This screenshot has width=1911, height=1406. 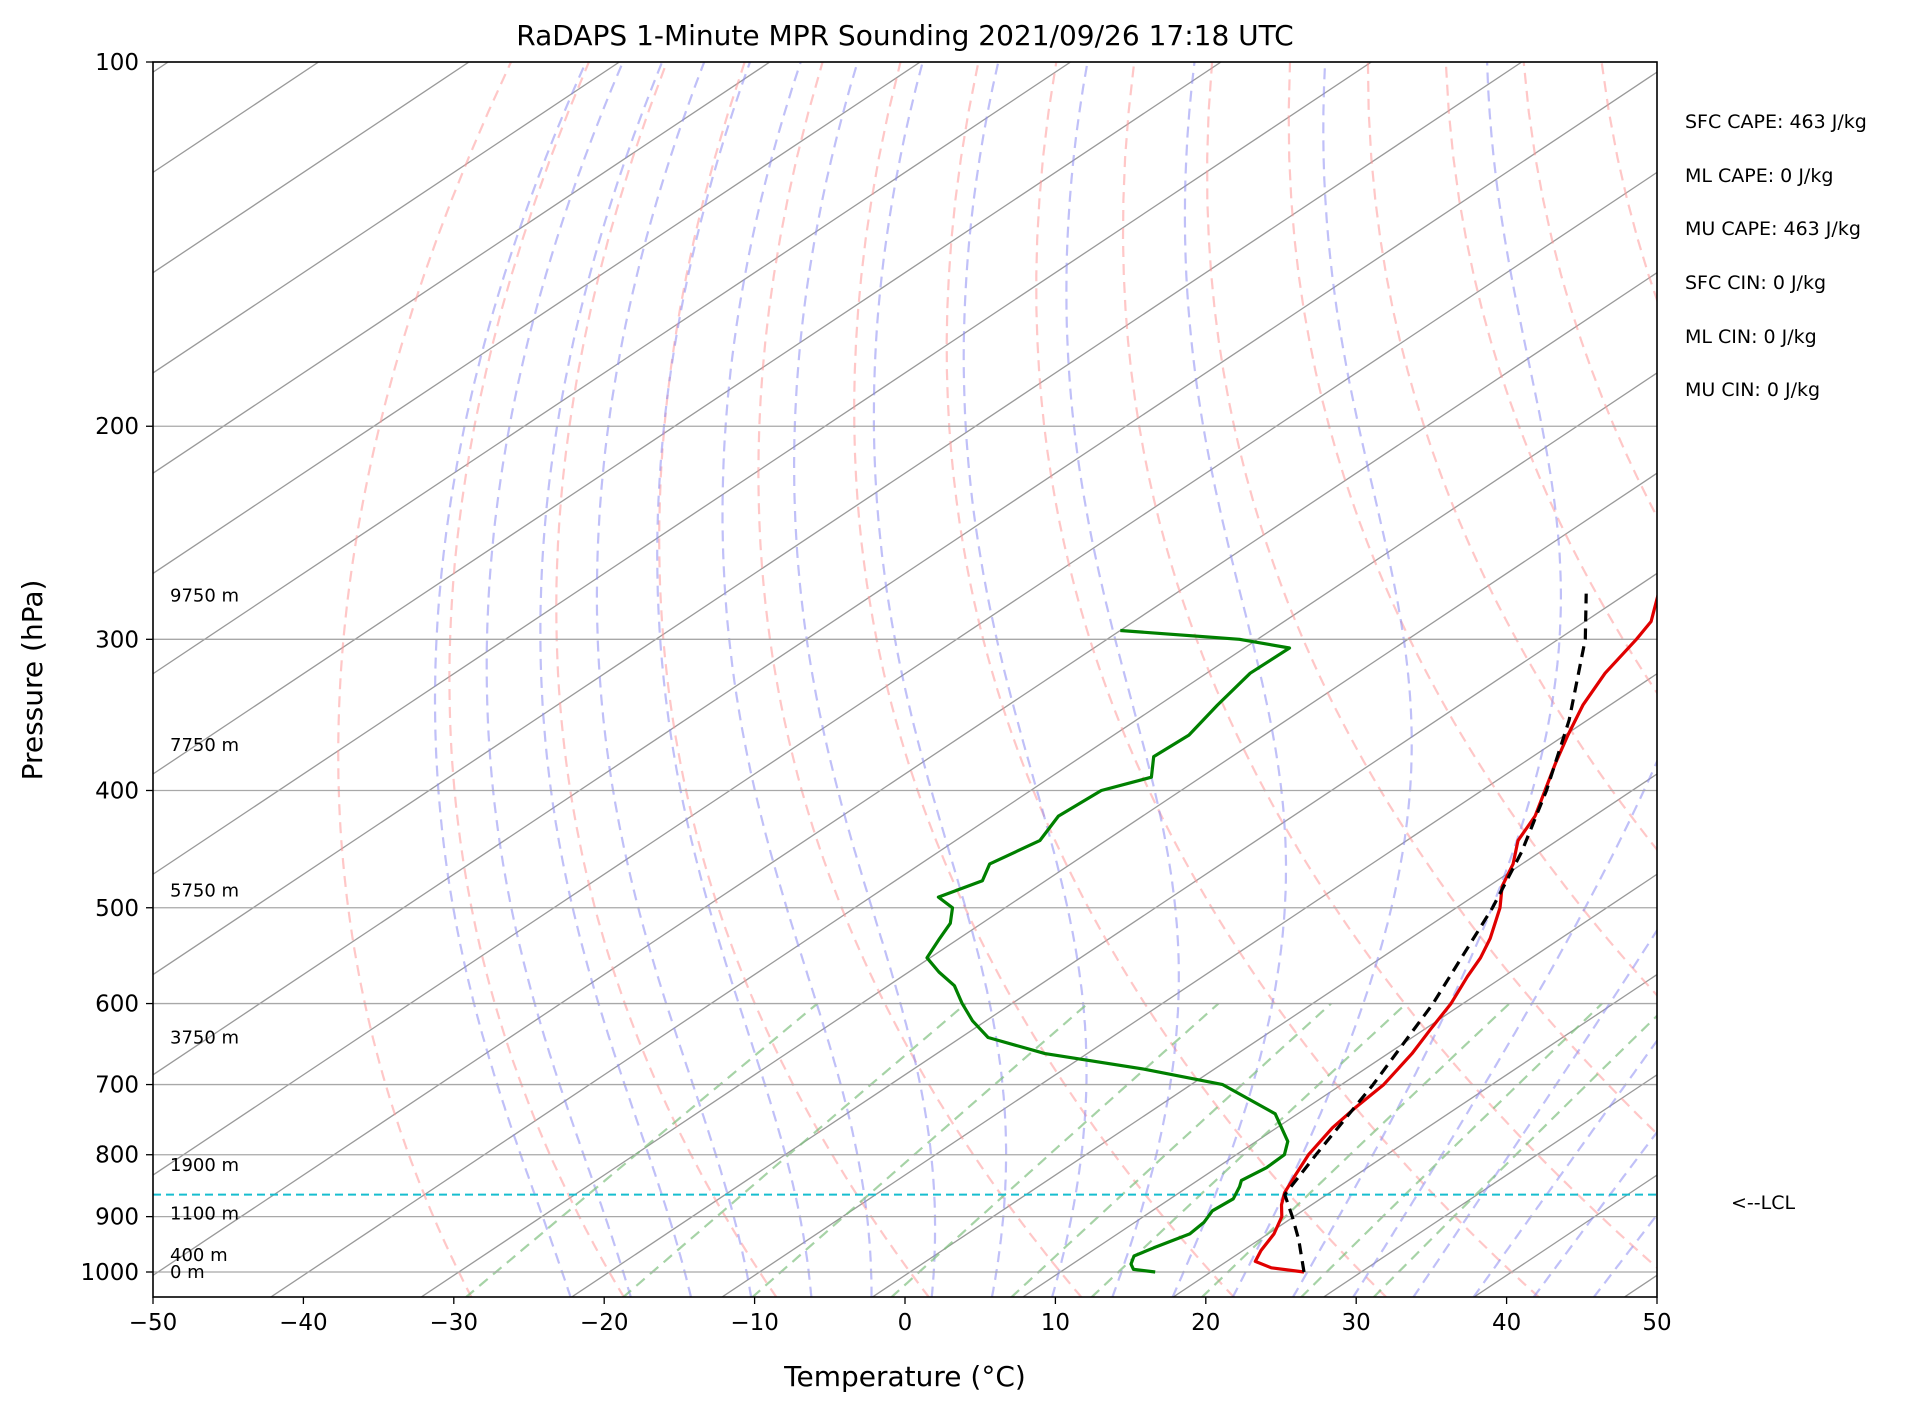 I want to click on x-tick-label: 10, so click(x=1055, y=1323).